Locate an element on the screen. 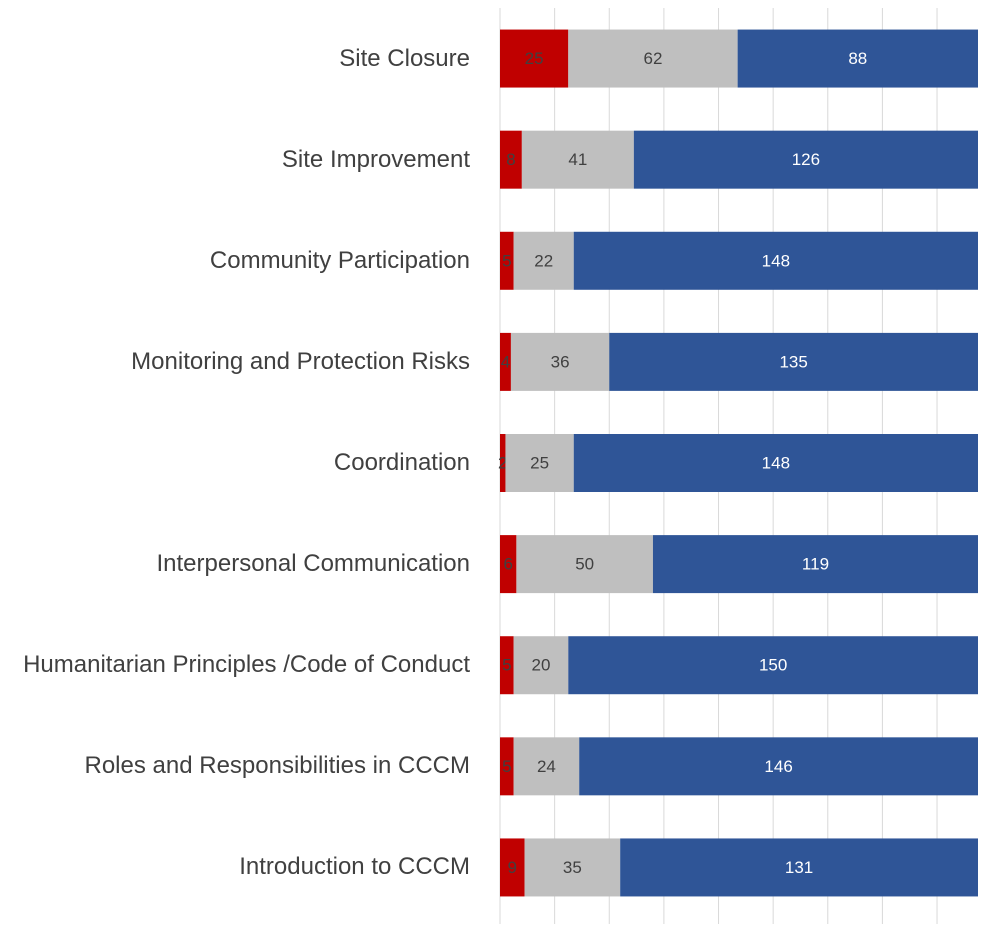 The image size is (988, 927). category-label: Coordination is located at coordinates (235, 463).